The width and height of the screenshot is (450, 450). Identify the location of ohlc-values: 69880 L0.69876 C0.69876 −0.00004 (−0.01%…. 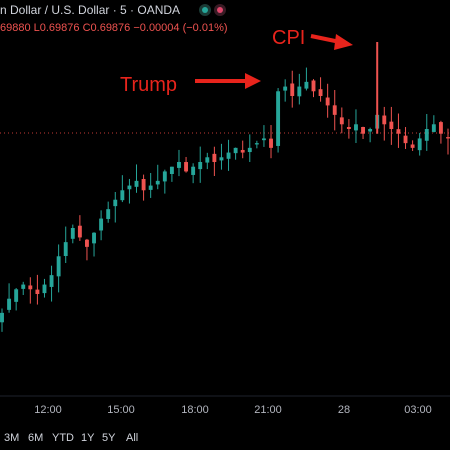
(114, 28).